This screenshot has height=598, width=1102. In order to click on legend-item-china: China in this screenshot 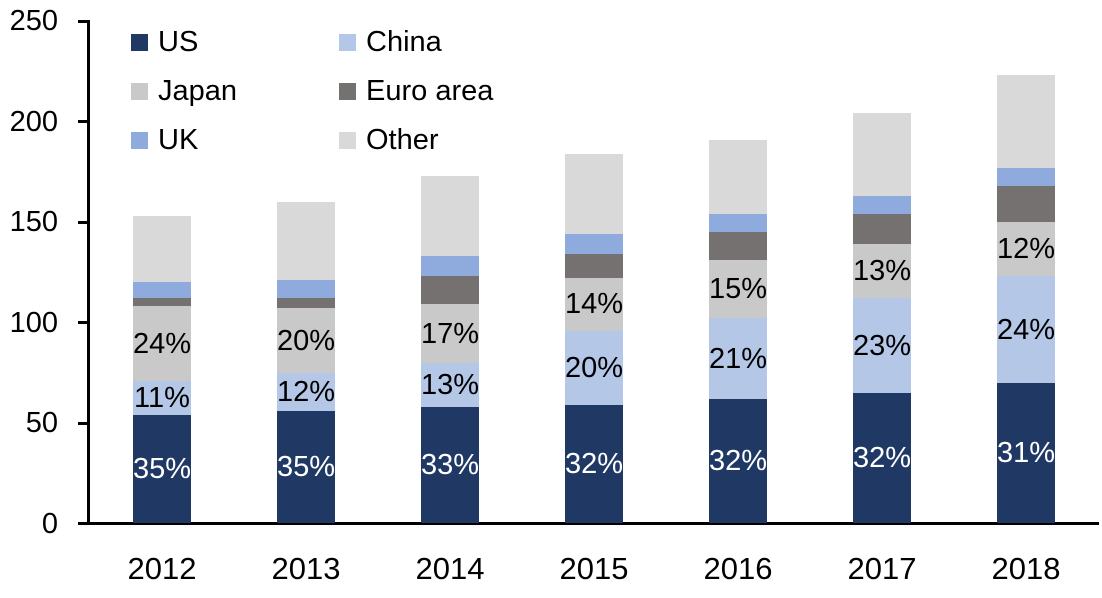, I will do `click(390, 42)`.